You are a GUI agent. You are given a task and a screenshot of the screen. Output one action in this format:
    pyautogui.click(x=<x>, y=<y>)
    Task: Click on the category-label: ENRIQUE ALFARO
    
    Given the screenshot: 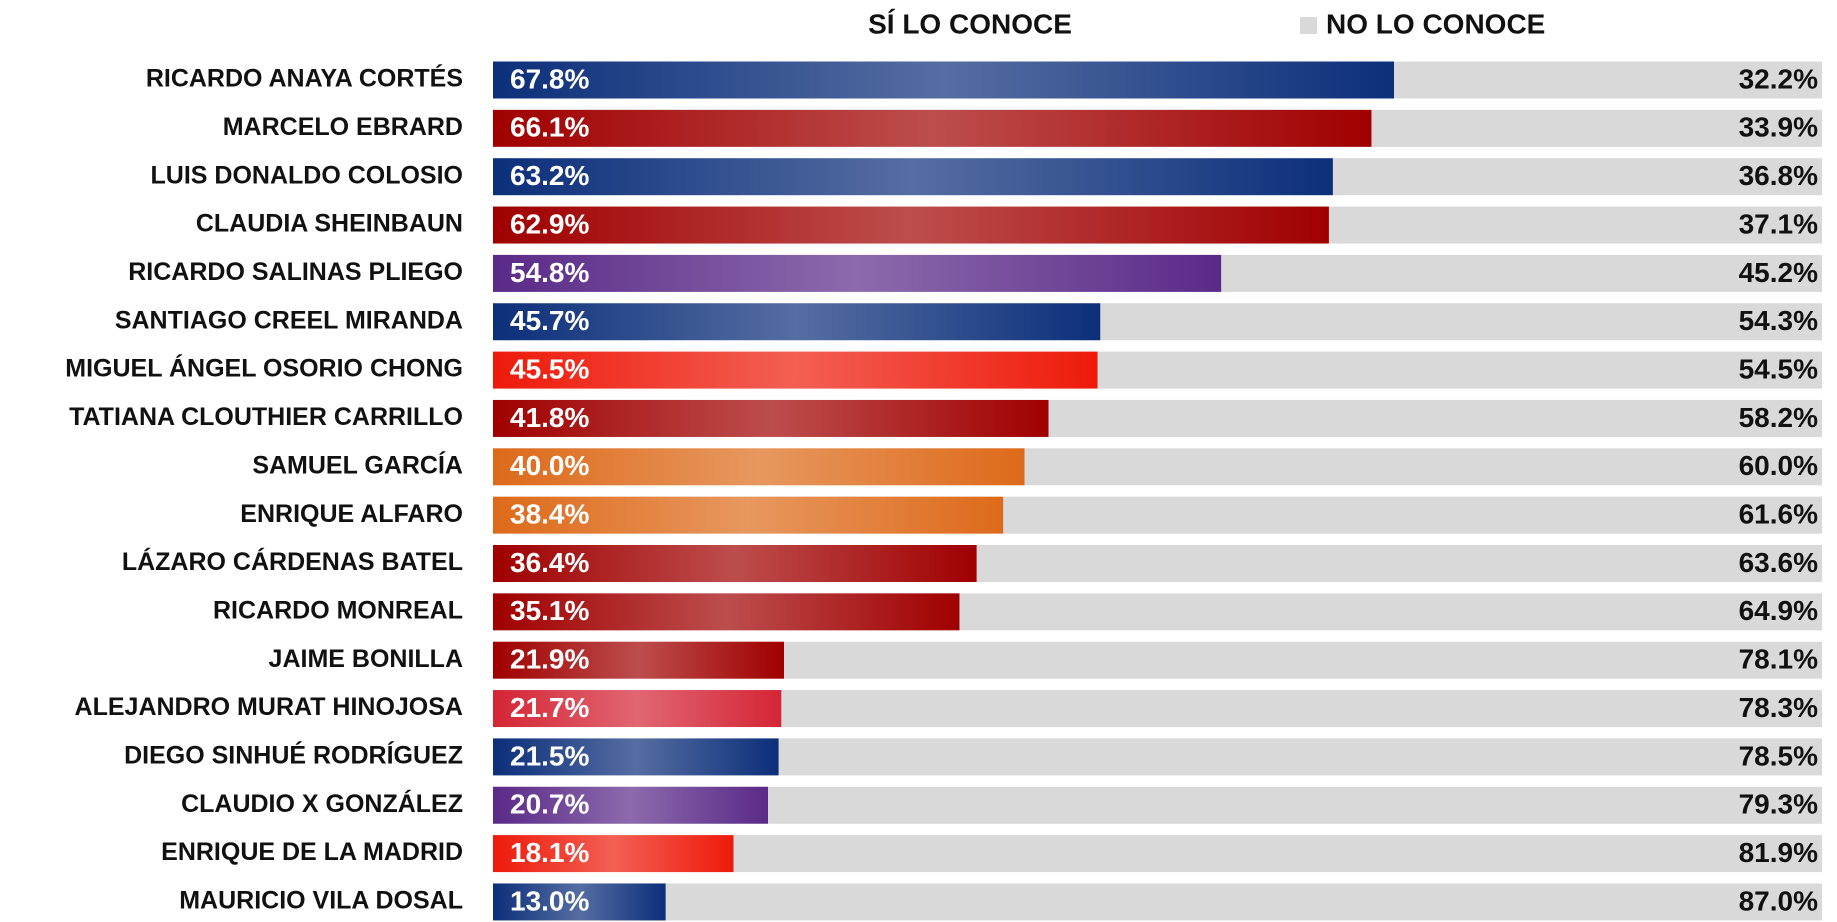 What is the action you would take?
    pyautogui.click(x=351, y=514)
    